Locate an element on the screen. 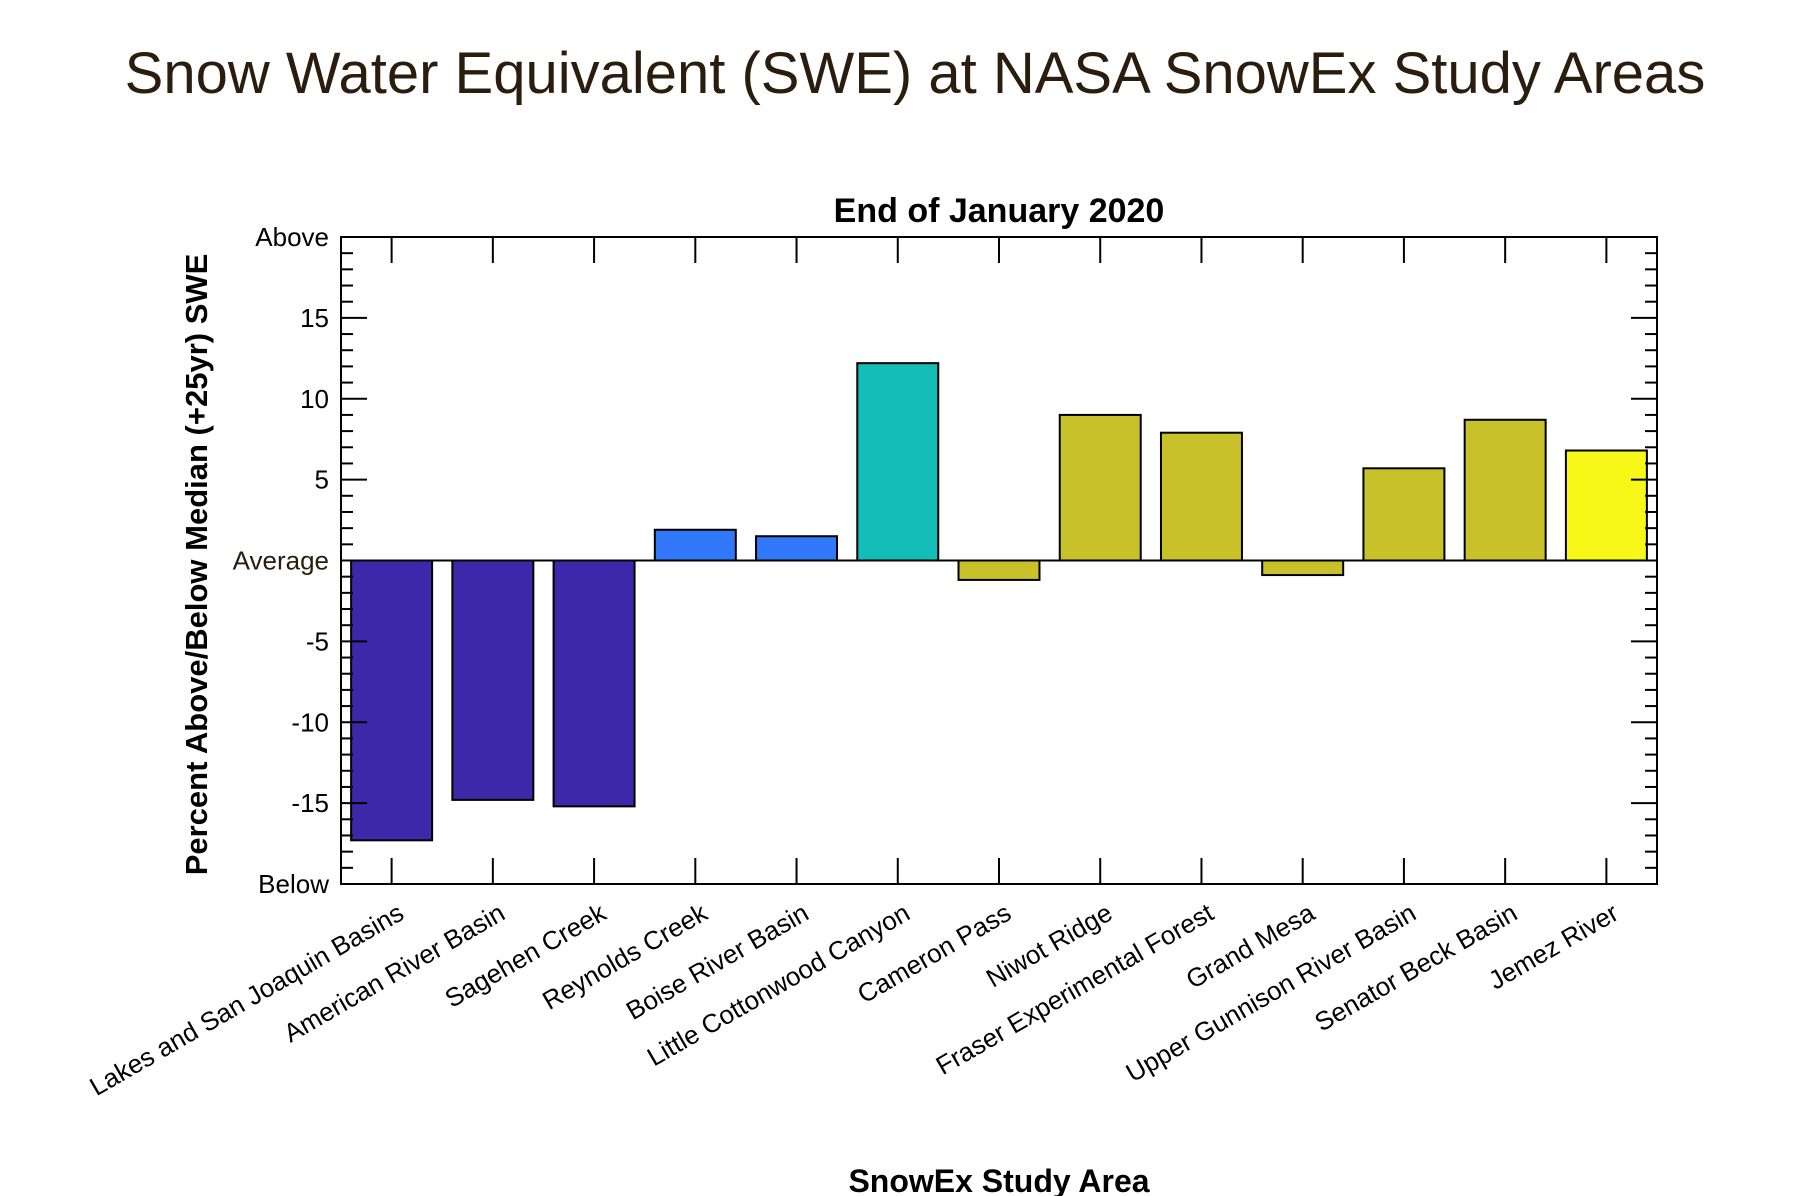  y-tick-label: -15 is located at coordinates (310, 803).